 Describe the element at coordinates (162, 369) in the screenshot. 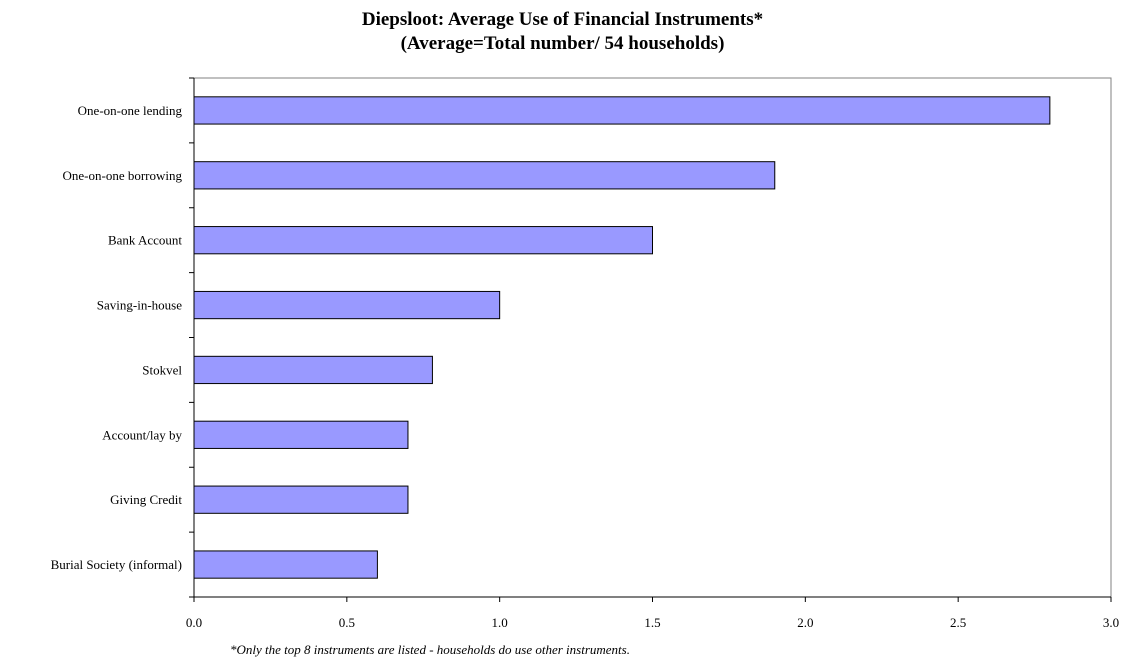

I see `category-label: Stokvel` at that location.